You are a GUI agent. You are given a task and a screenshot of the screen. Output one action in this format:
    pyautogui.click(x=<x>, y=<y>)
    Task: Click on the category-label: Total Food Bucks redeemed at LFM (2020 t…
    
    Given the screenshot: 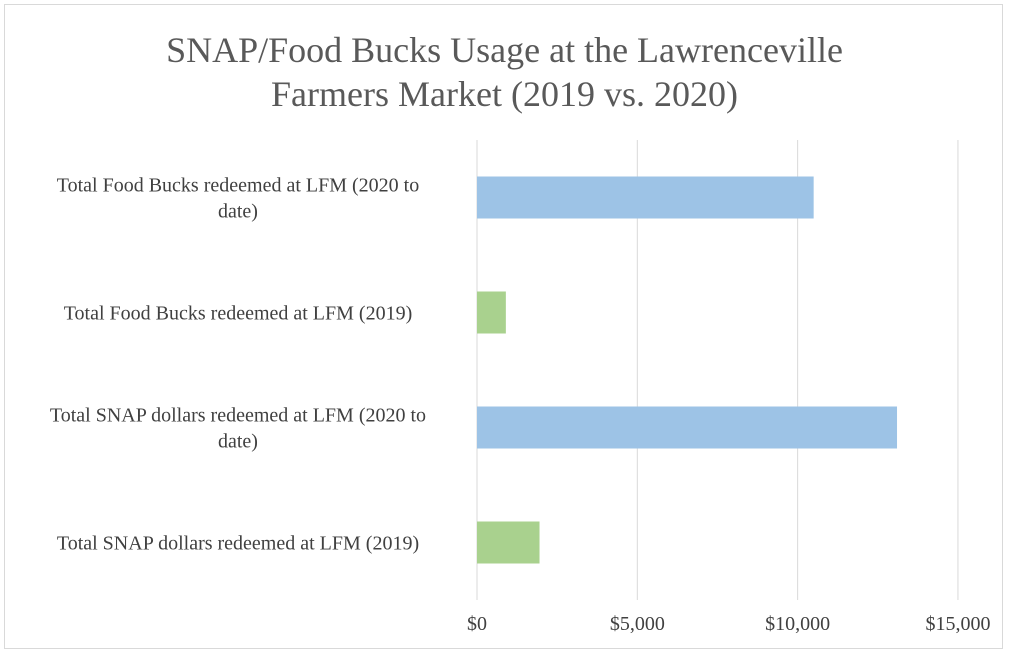 What is the action you would take?
    pyautogui.click(x=238, y=199)
    